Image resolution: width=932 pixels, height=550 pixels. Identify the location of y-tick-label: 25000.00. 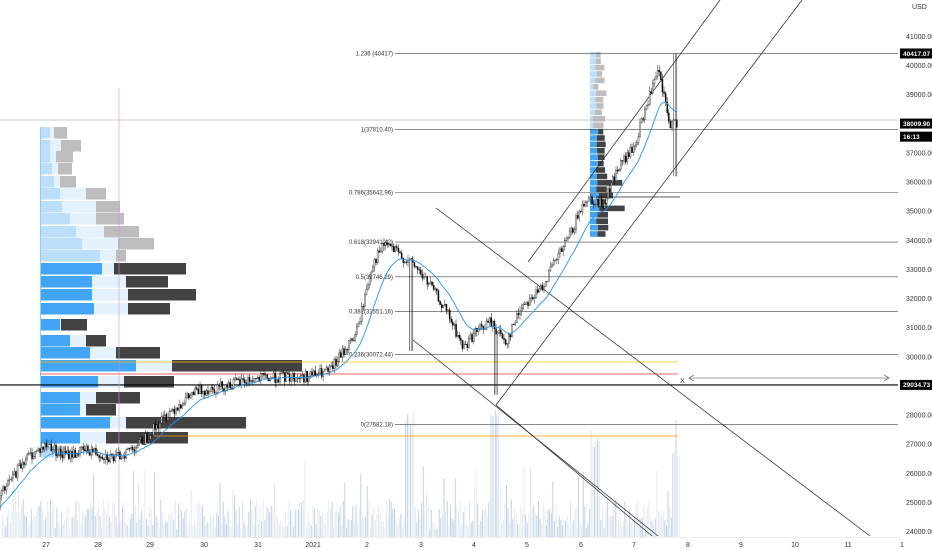
(919, 503).